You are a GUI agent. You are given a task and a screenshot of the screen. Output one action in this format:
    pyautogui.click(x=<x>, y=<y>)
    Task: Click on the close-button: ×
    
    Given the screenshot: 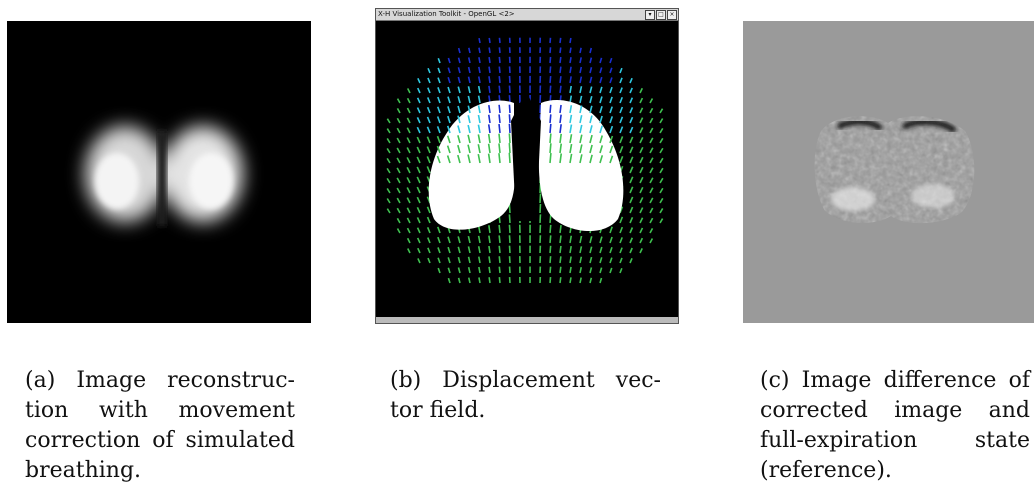 What is the action you would take?
    pyautogui.click(x=672, y=15)
    